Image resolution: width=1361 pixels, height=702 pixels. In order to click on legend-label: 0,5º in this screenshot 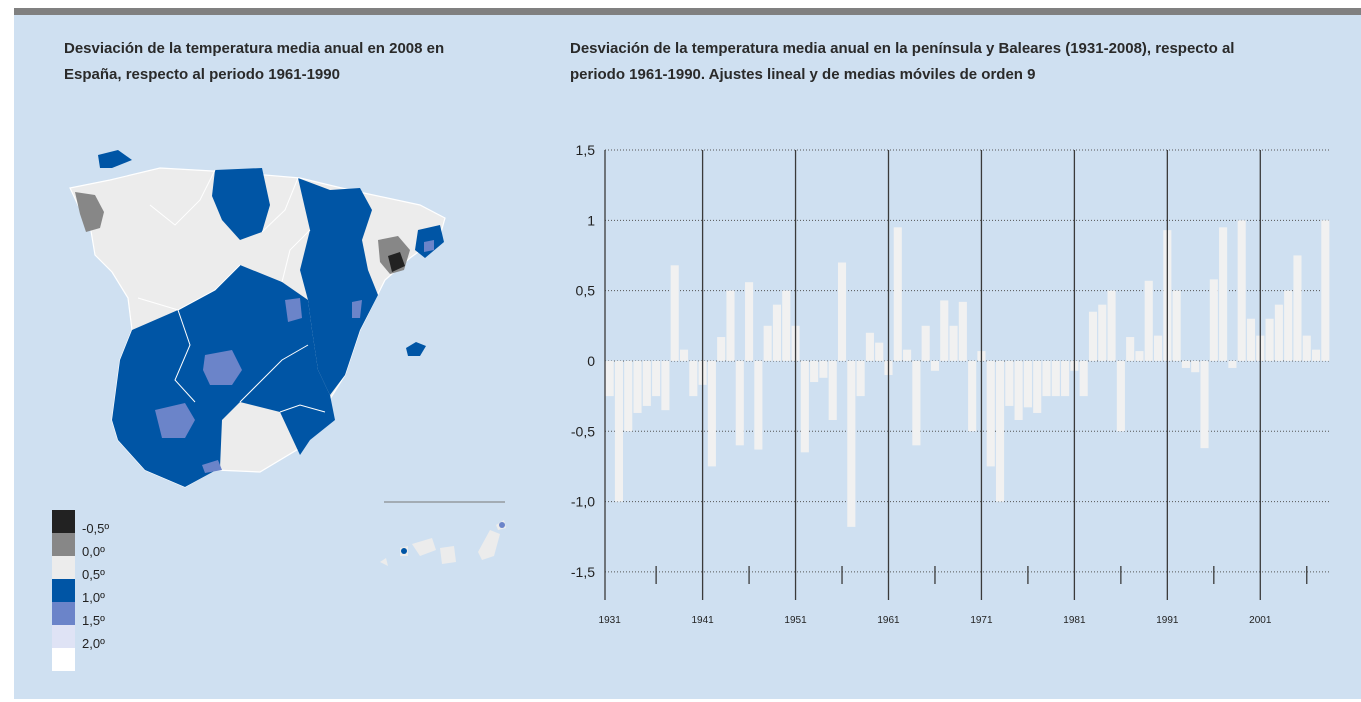, I will do `click(93, 574)`.